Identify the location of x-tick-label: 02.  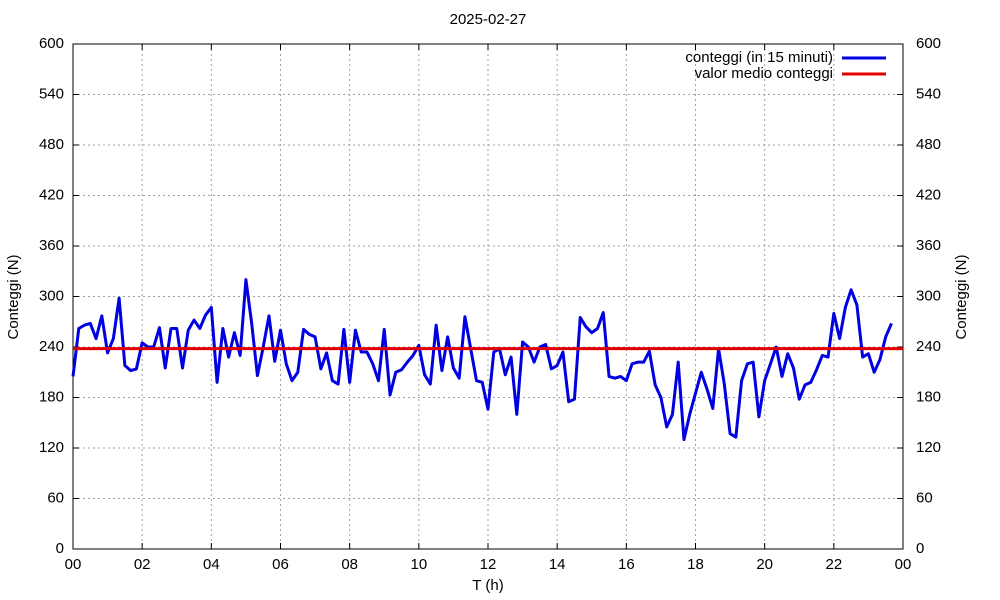
(142, 564).